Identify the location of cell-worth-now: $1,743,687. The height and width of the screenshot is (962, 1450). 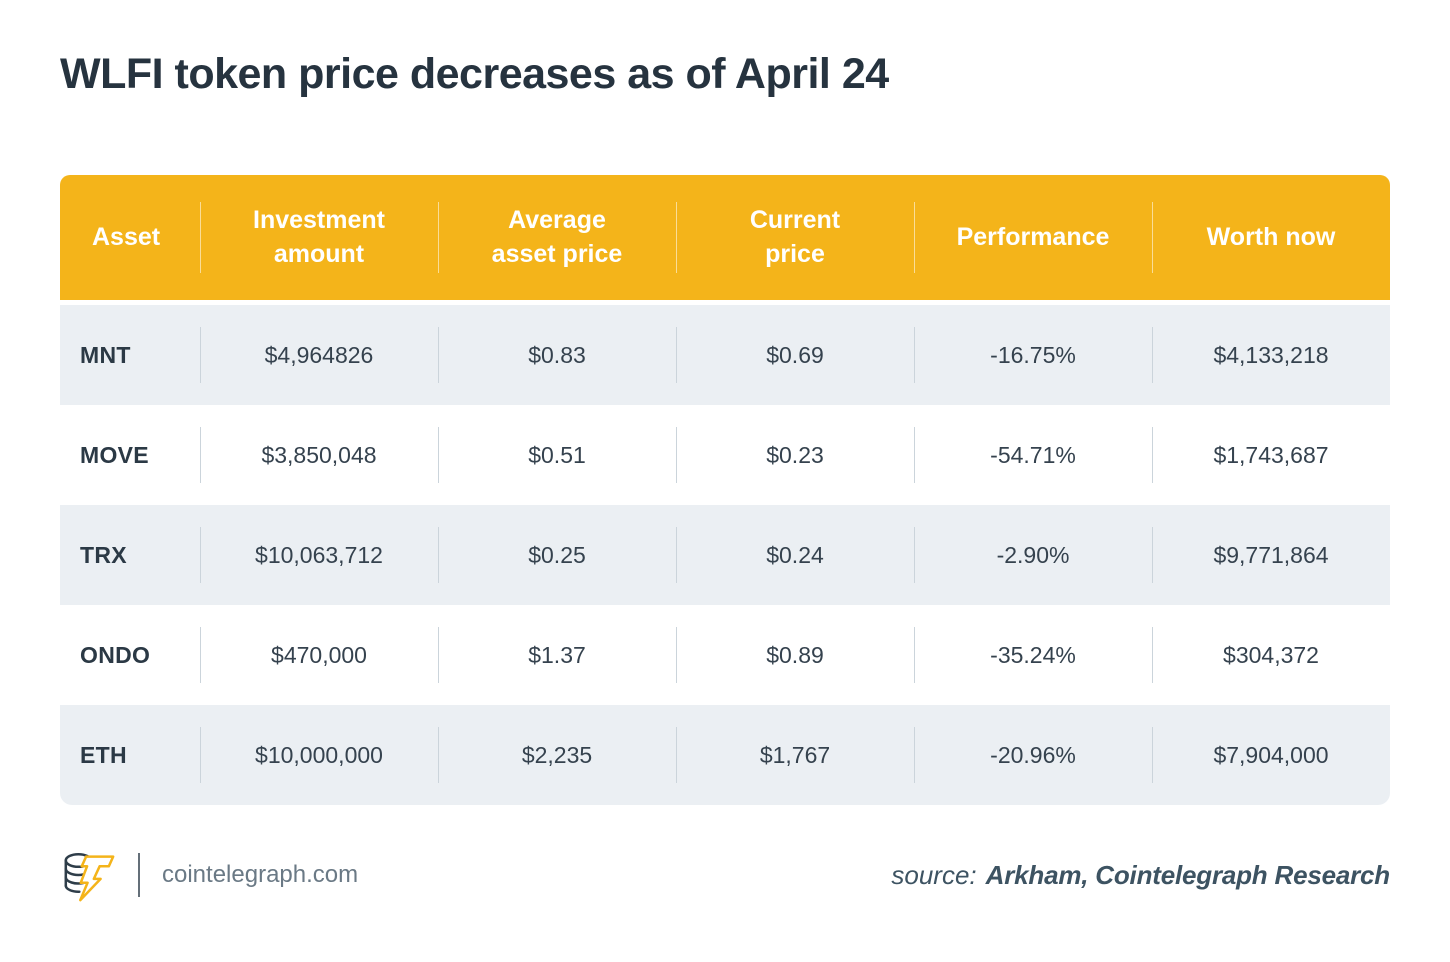
(1271, 455).